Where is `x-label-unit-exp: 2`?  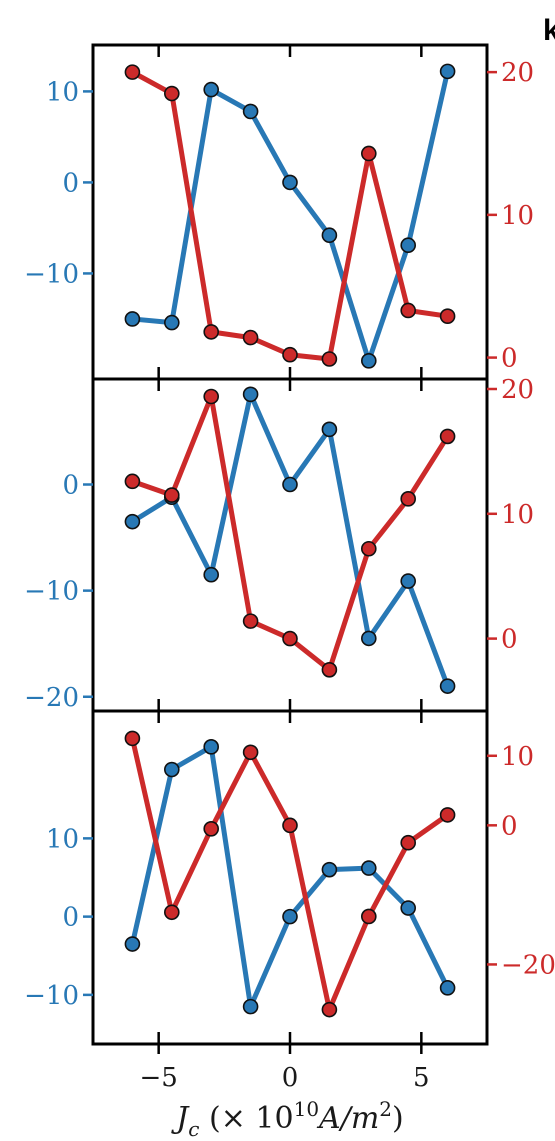
x-label-unit-exp: 2 is located at coordinates (385, 1109).